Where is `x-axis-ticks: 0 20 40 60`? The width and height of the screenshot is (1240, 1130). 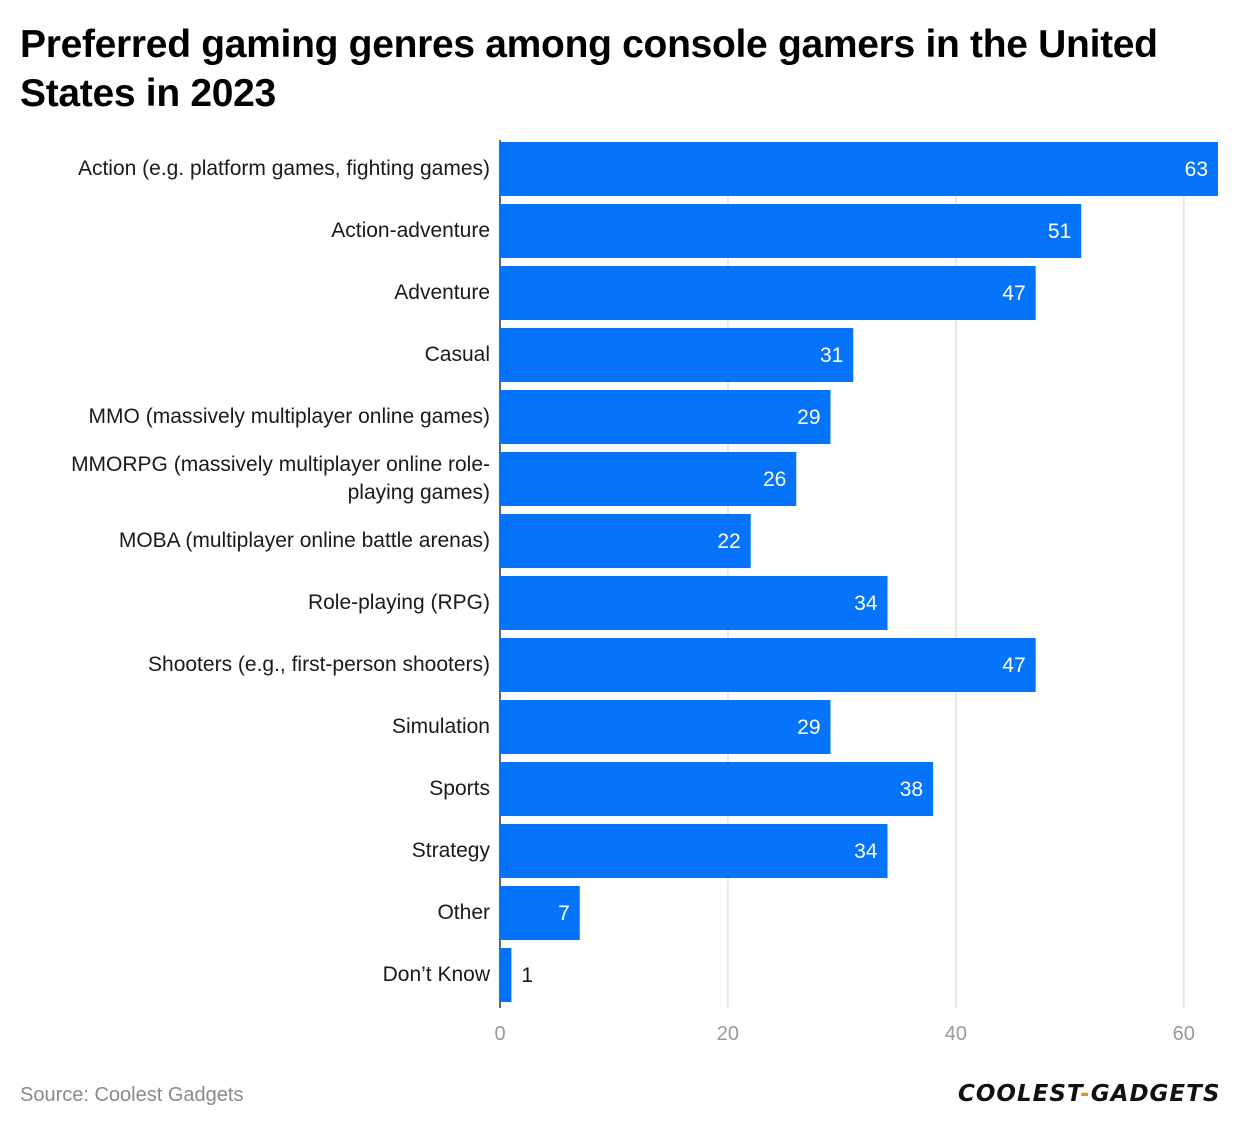
x-axis-ticks: 0 20 40 60 is located at coordinates (844, 1034).